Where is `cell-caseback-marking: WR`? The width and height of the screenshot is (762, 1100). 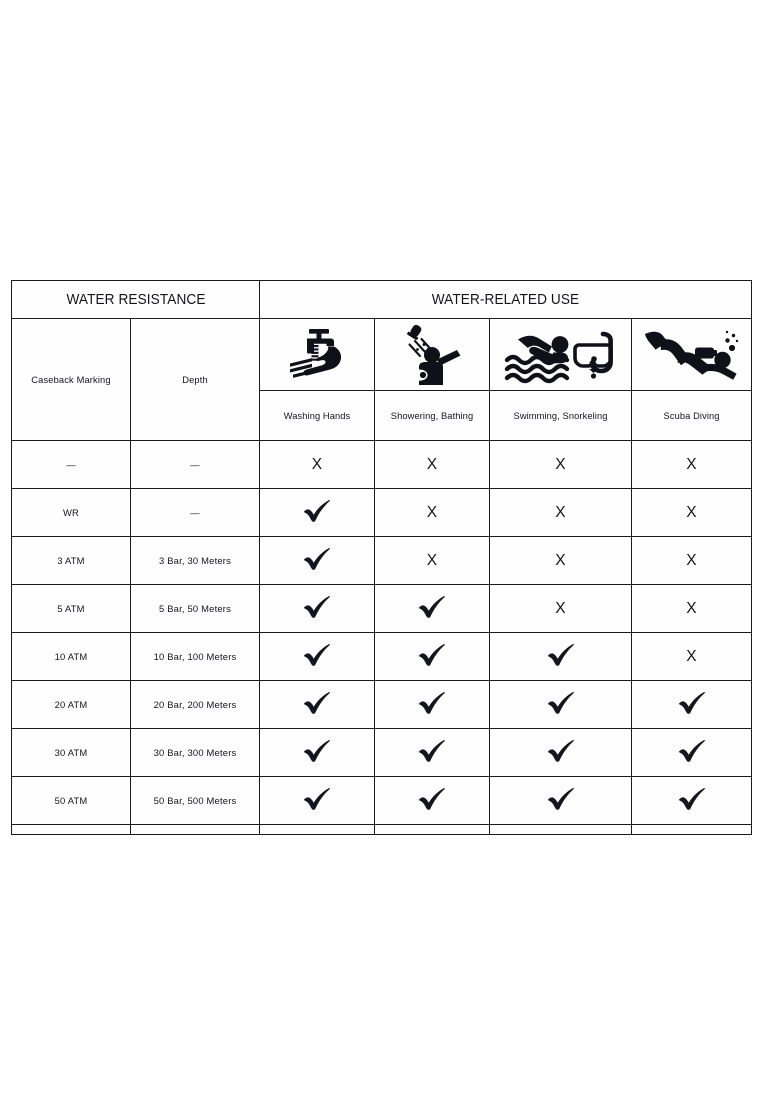 cell-caseback-marking: WR is located at coordinates (71, 512).